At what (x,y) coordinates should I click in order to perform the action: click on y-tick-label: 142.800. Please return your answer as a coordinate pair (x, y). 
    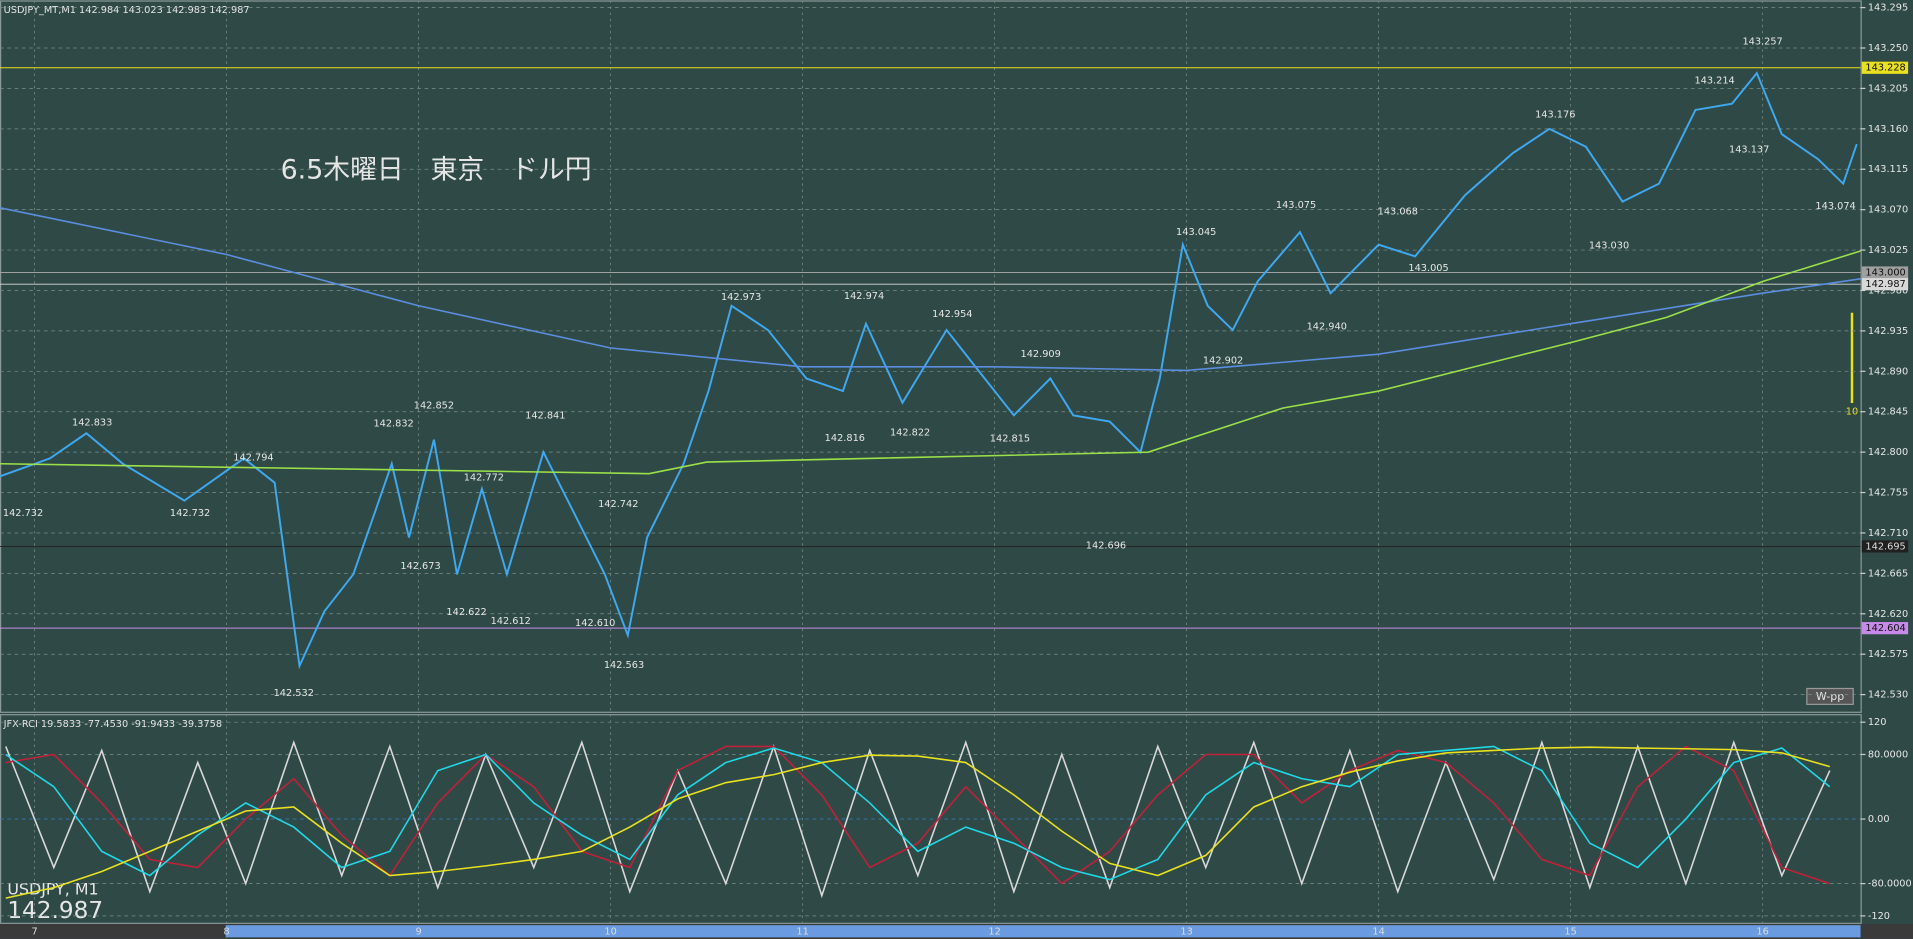
    Looking at the image, I should click on (1888, 452).